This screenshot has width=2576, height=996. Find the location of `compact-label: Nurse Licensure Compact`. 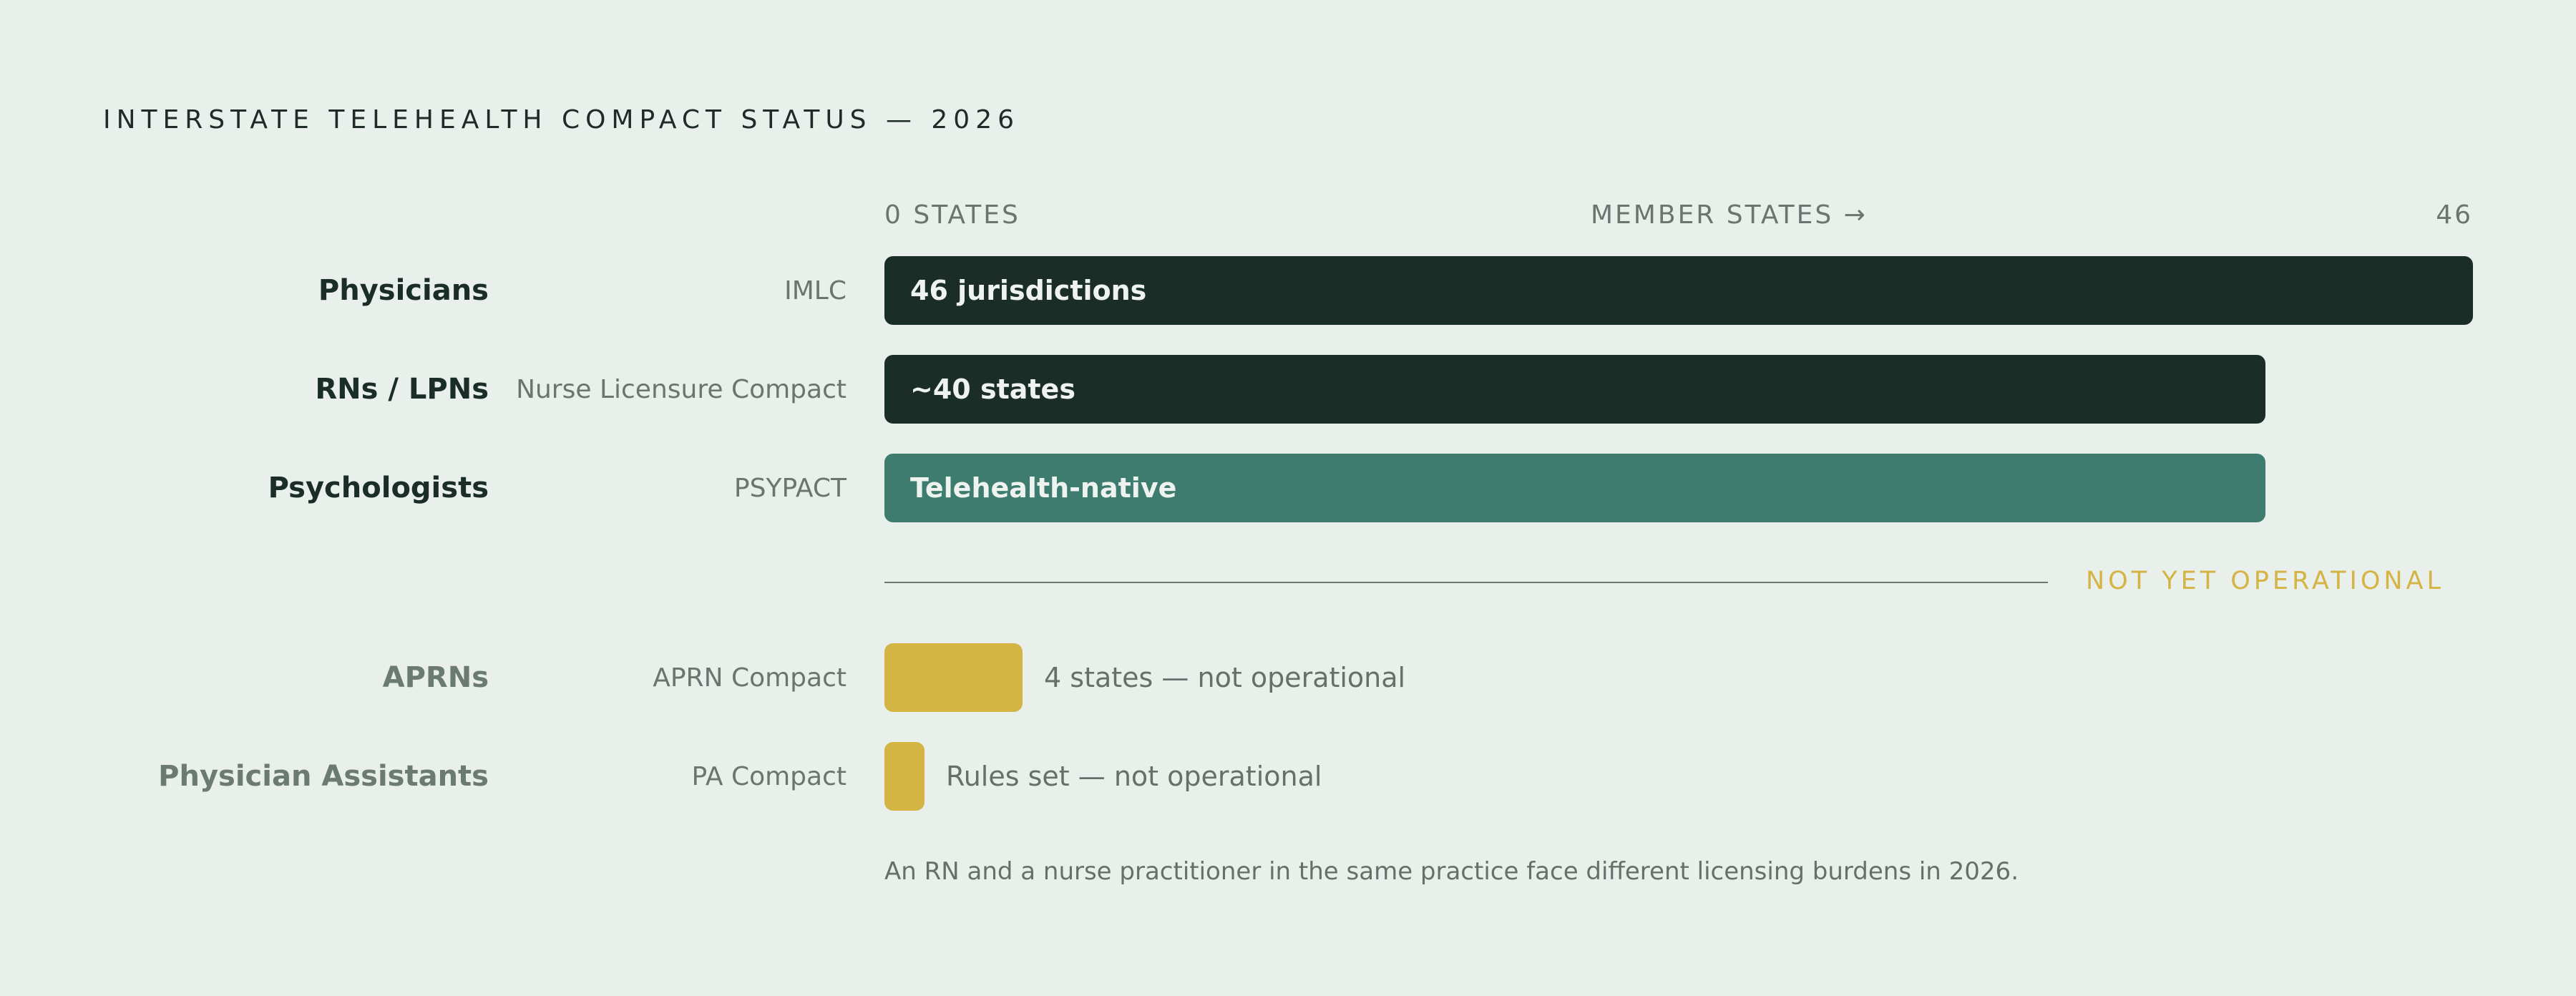

compact-label: Nurse Licensure Compact is located at coordinates (681, 389).